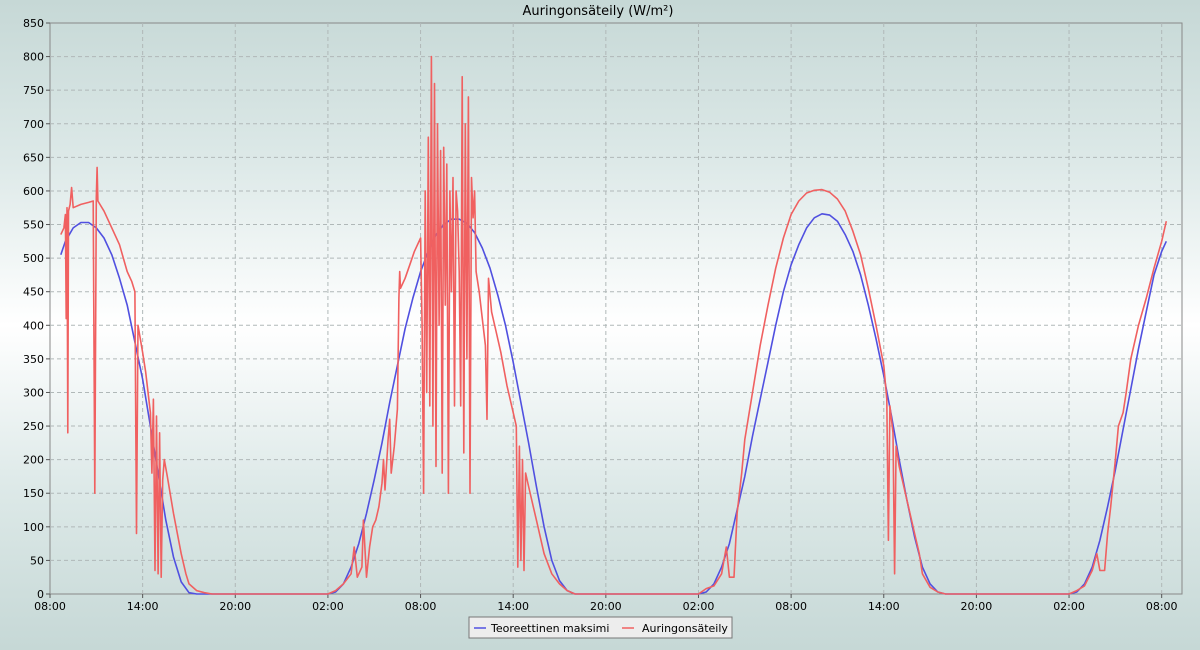 This screenshot has height=650, width=1200. What do you see at coordinates (33, 157) in the screenshot?
I see `y-tick-label: 650` at bounding box center [33, 157].